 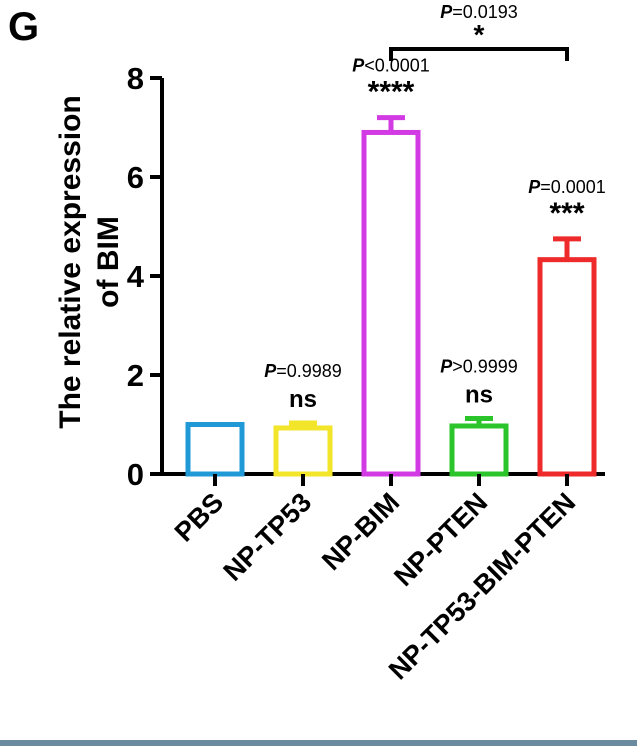 I want to click on bar-pbs, so click(x=215, y=449).